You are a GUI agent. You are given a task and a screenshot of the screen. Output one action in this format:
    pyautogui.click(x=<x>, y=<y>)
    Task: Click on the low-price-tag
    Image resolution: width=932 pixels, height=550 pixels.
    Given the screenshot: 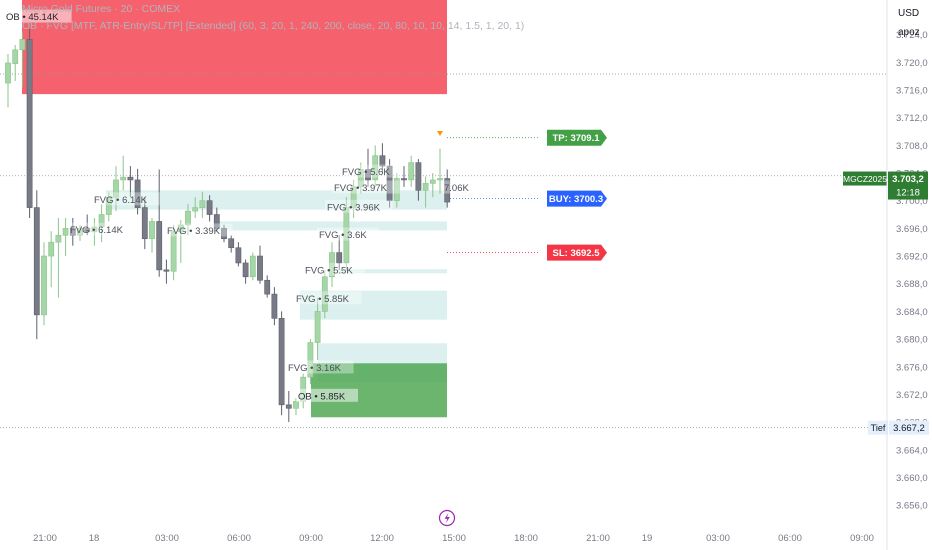 What is the action you would take?
    pyautogui.click(x=909, y=427)
    